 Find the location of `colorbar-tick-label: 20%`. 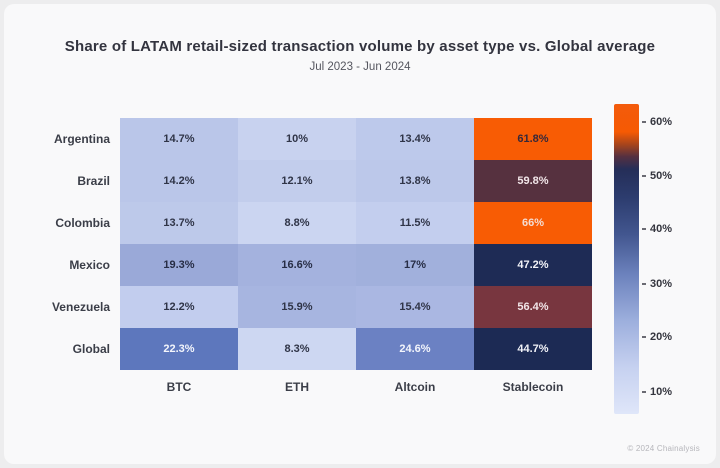

colorbar-tick-label: 20% is located at coordinates (657, 337).